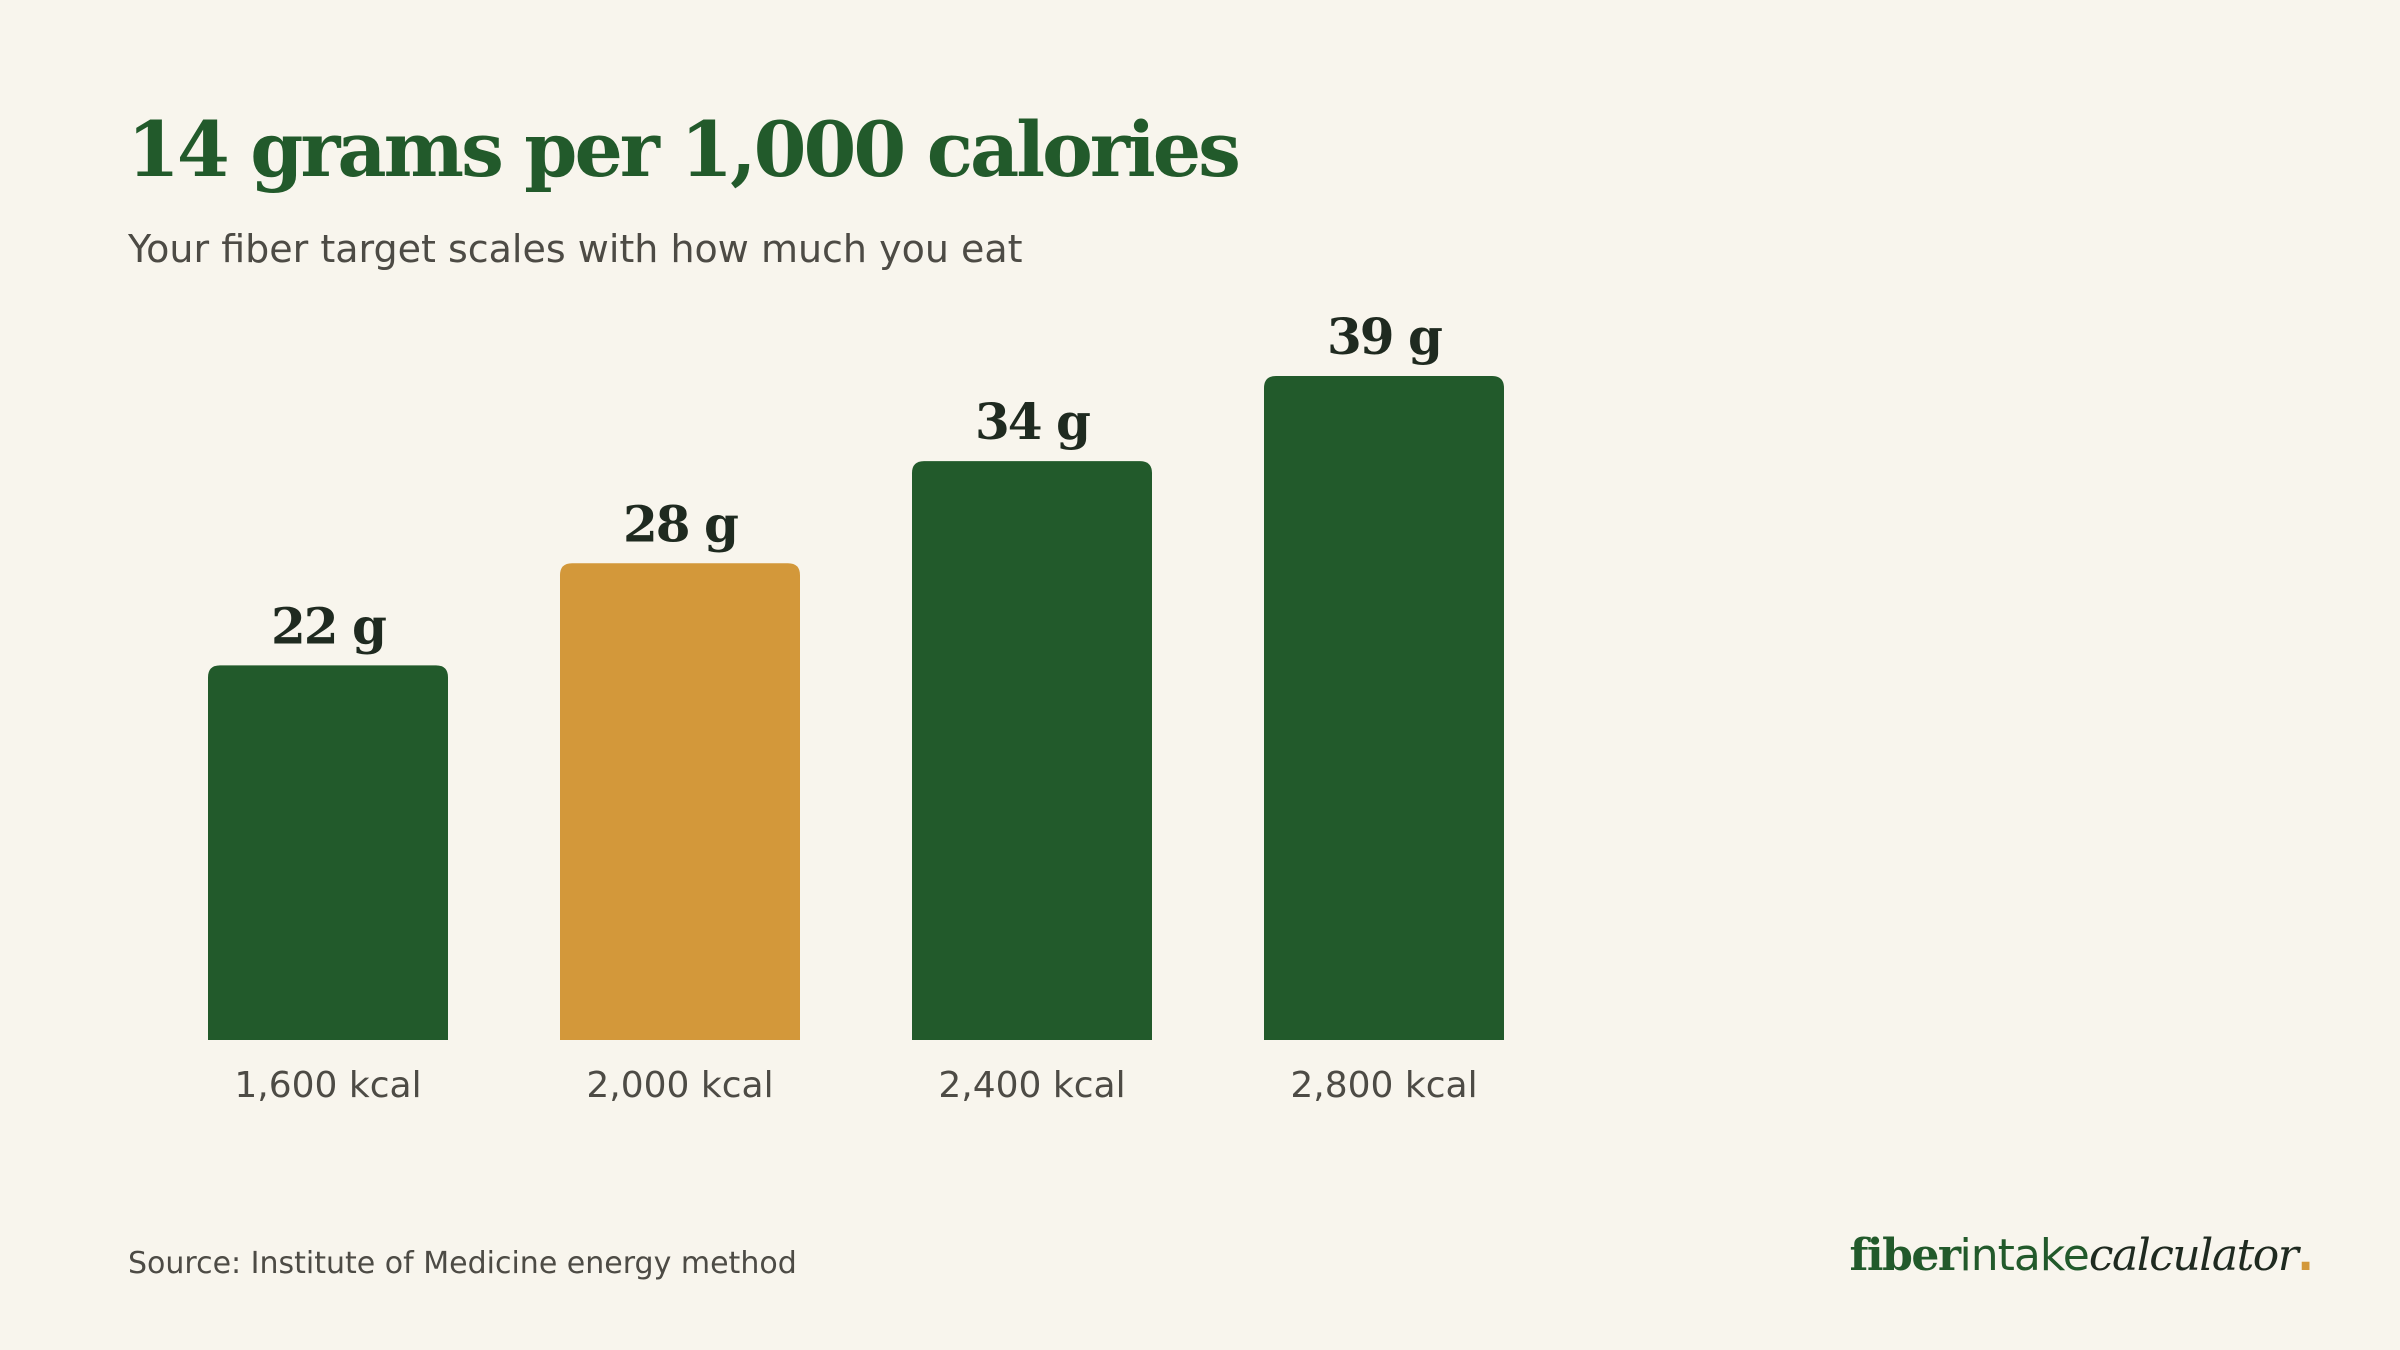 Image resolution: width=2400 pixels, height=1350 pixels. What do you see at coordinates (1383, 1085) in the screenshot?
I see `category-label: 2,800 kcal` at bounding box center [1383, 1085].